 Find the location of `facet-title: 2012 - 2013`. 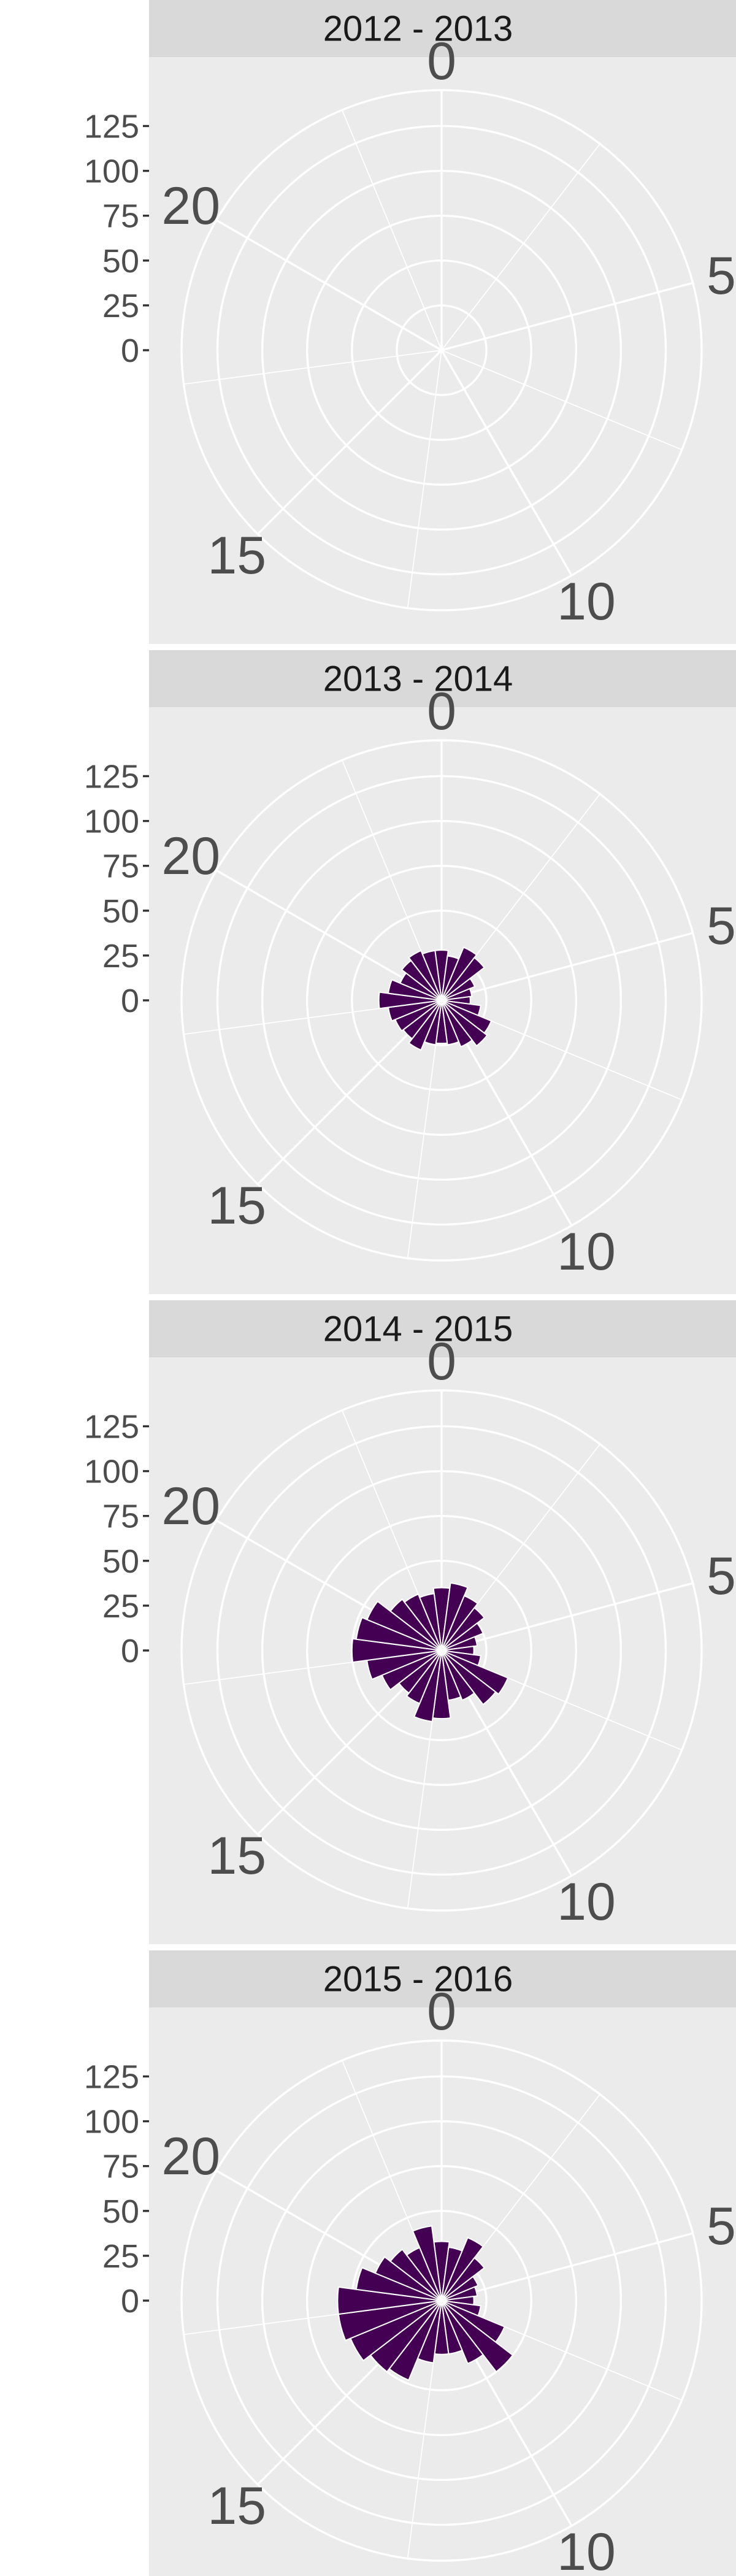

facet-title: 2012 - 2013 is located at coordinates (418, 29).